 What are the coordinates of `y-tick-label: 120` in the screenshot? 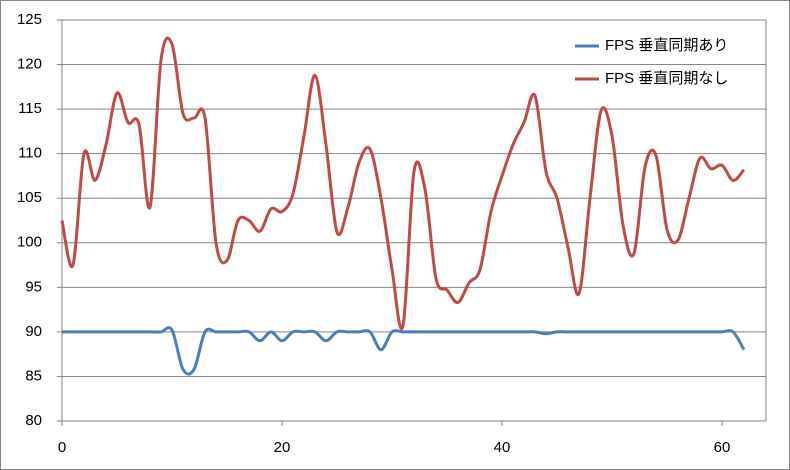 It's located at (29, 64).